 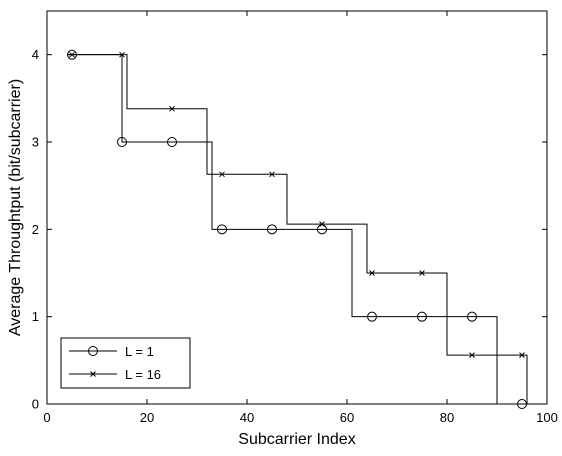 I want to click on x-tick-label: 80, so click(x=447, y=417).